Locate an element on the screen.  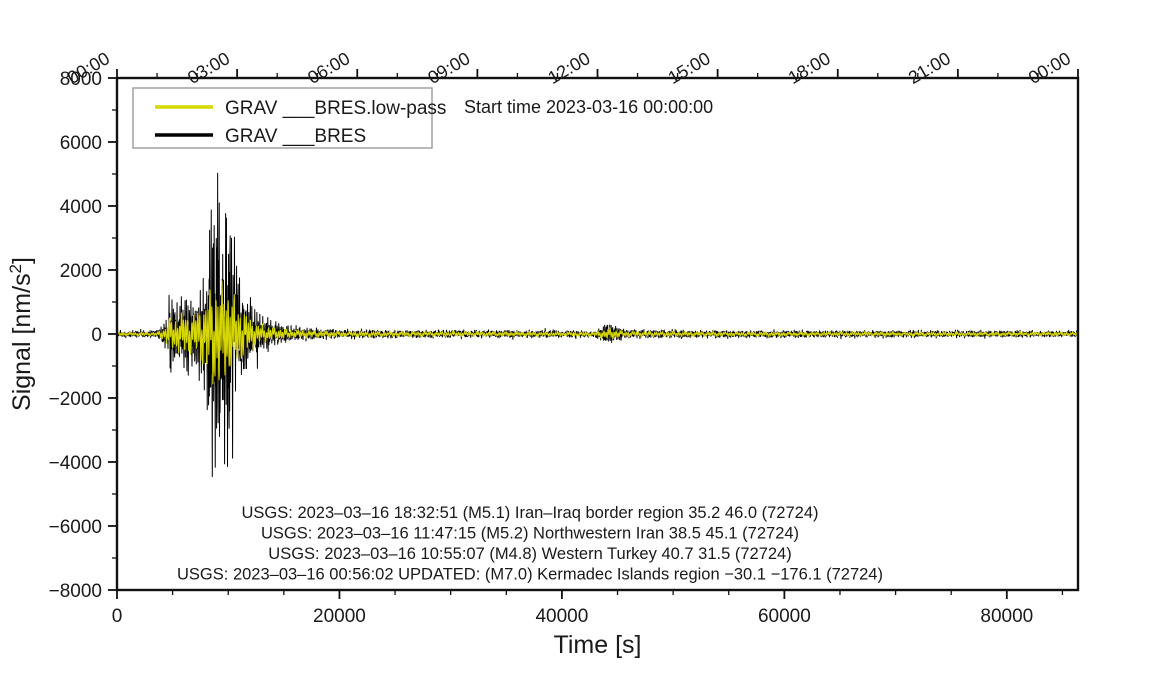
y-tick-label: −6000 is located at coordinates (75, 527).